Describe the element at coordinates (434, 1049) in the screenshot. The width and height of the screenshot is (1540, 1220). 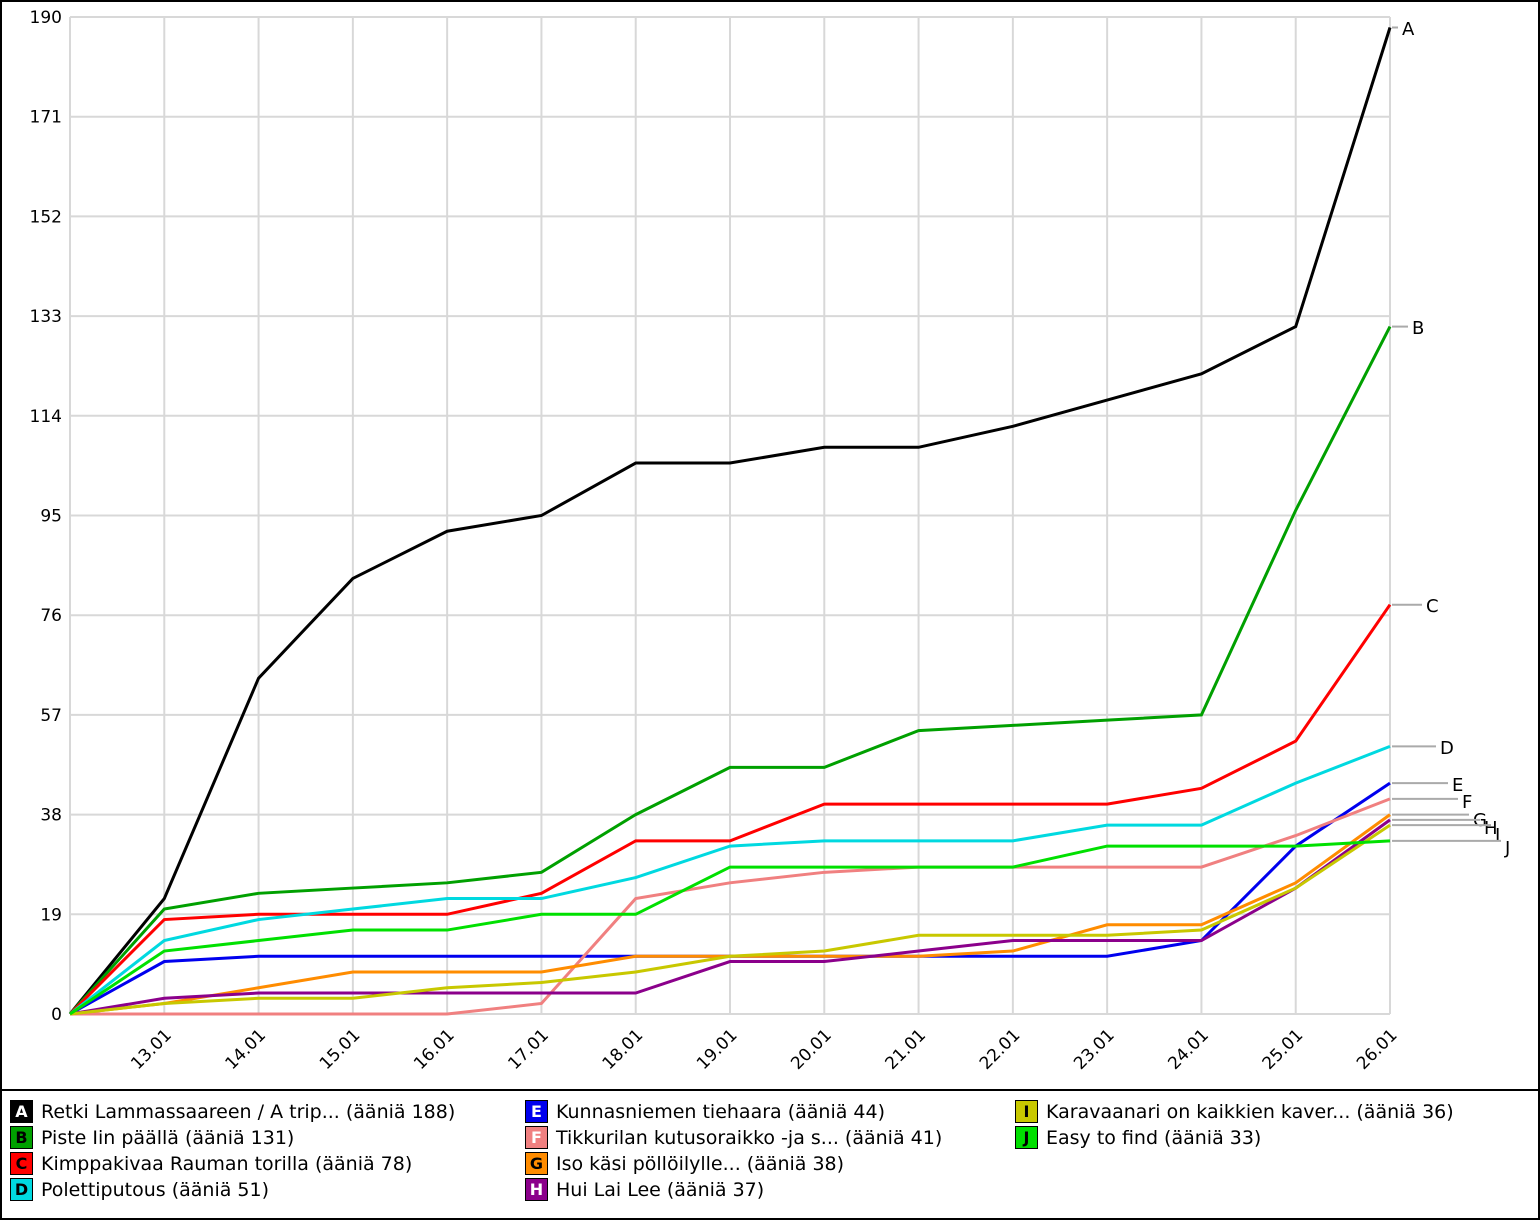
I see `x-tick-label: 16.01` at that location.